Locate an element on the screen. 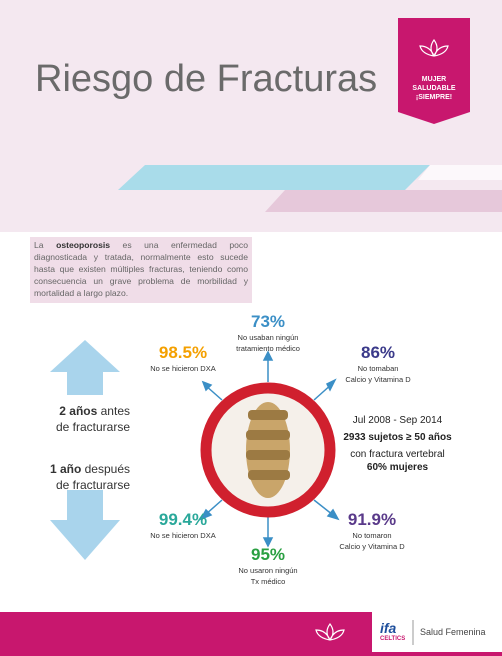 The width and height of the screenshot is (502, 656). stat: 91.9% No tomaron Calcio y Vitamina D is located at coordinates (372, 531).